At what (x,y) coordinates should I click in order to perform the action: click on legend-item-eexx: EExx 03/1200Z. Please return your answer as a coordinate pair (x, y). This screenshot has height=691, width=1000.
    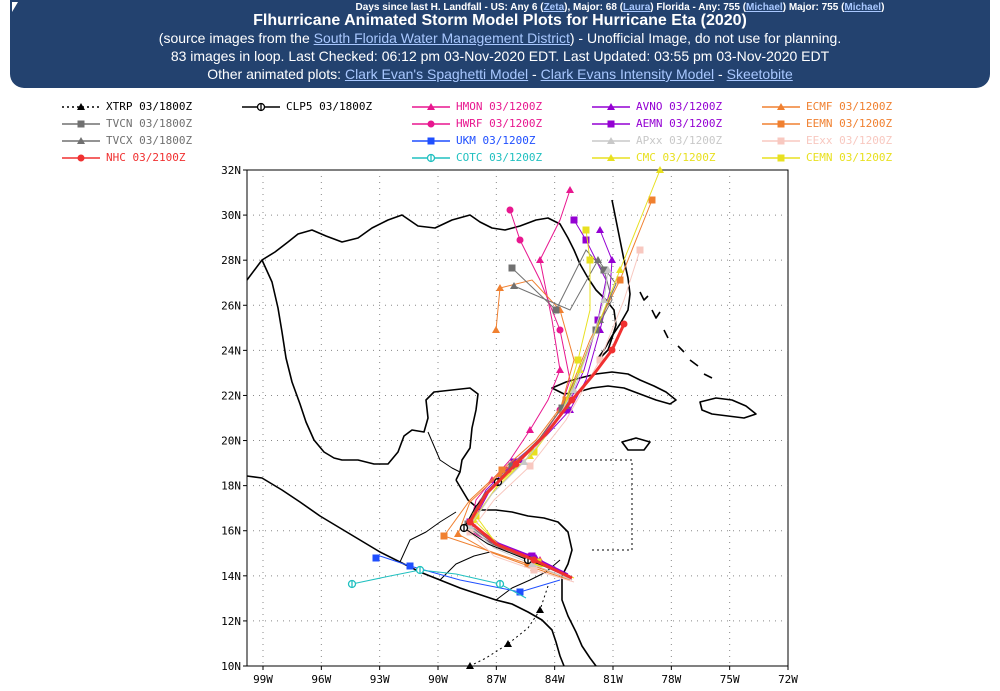
    Looking at the image, I should click on (826, 140).